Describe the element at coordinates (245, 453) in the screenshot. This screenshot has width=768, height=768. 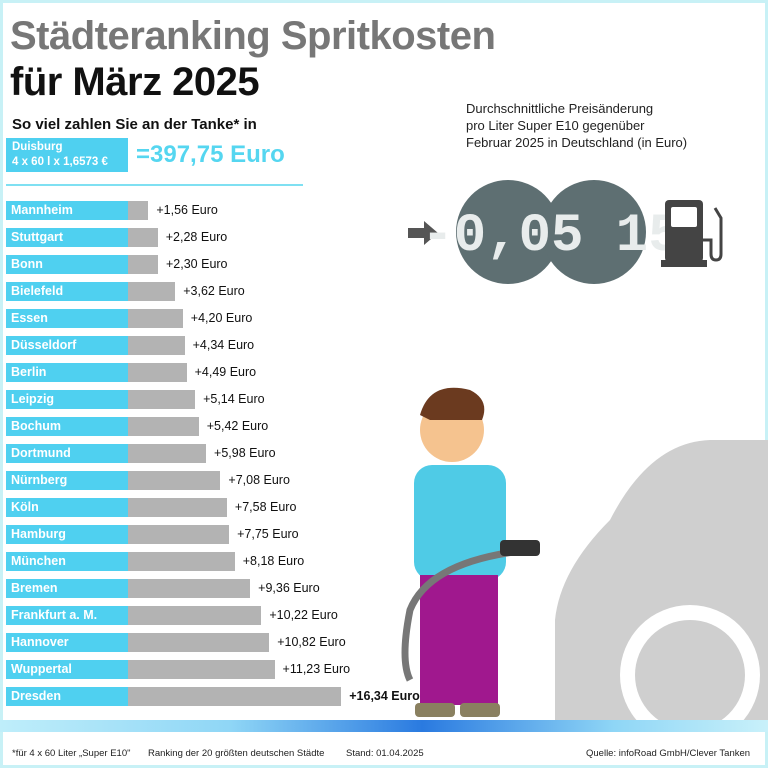
I see `bar-value-label: +5,98 Euro` at that location.